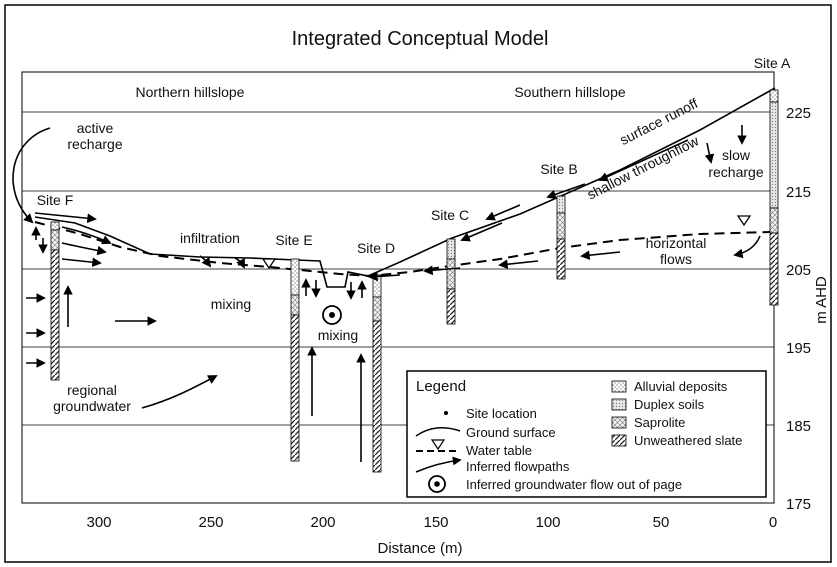 This screenshot has width=837, height=567. Describe the element at coordinates (774, 197) in the screenshot. I see `borehole-site-a` at that location.